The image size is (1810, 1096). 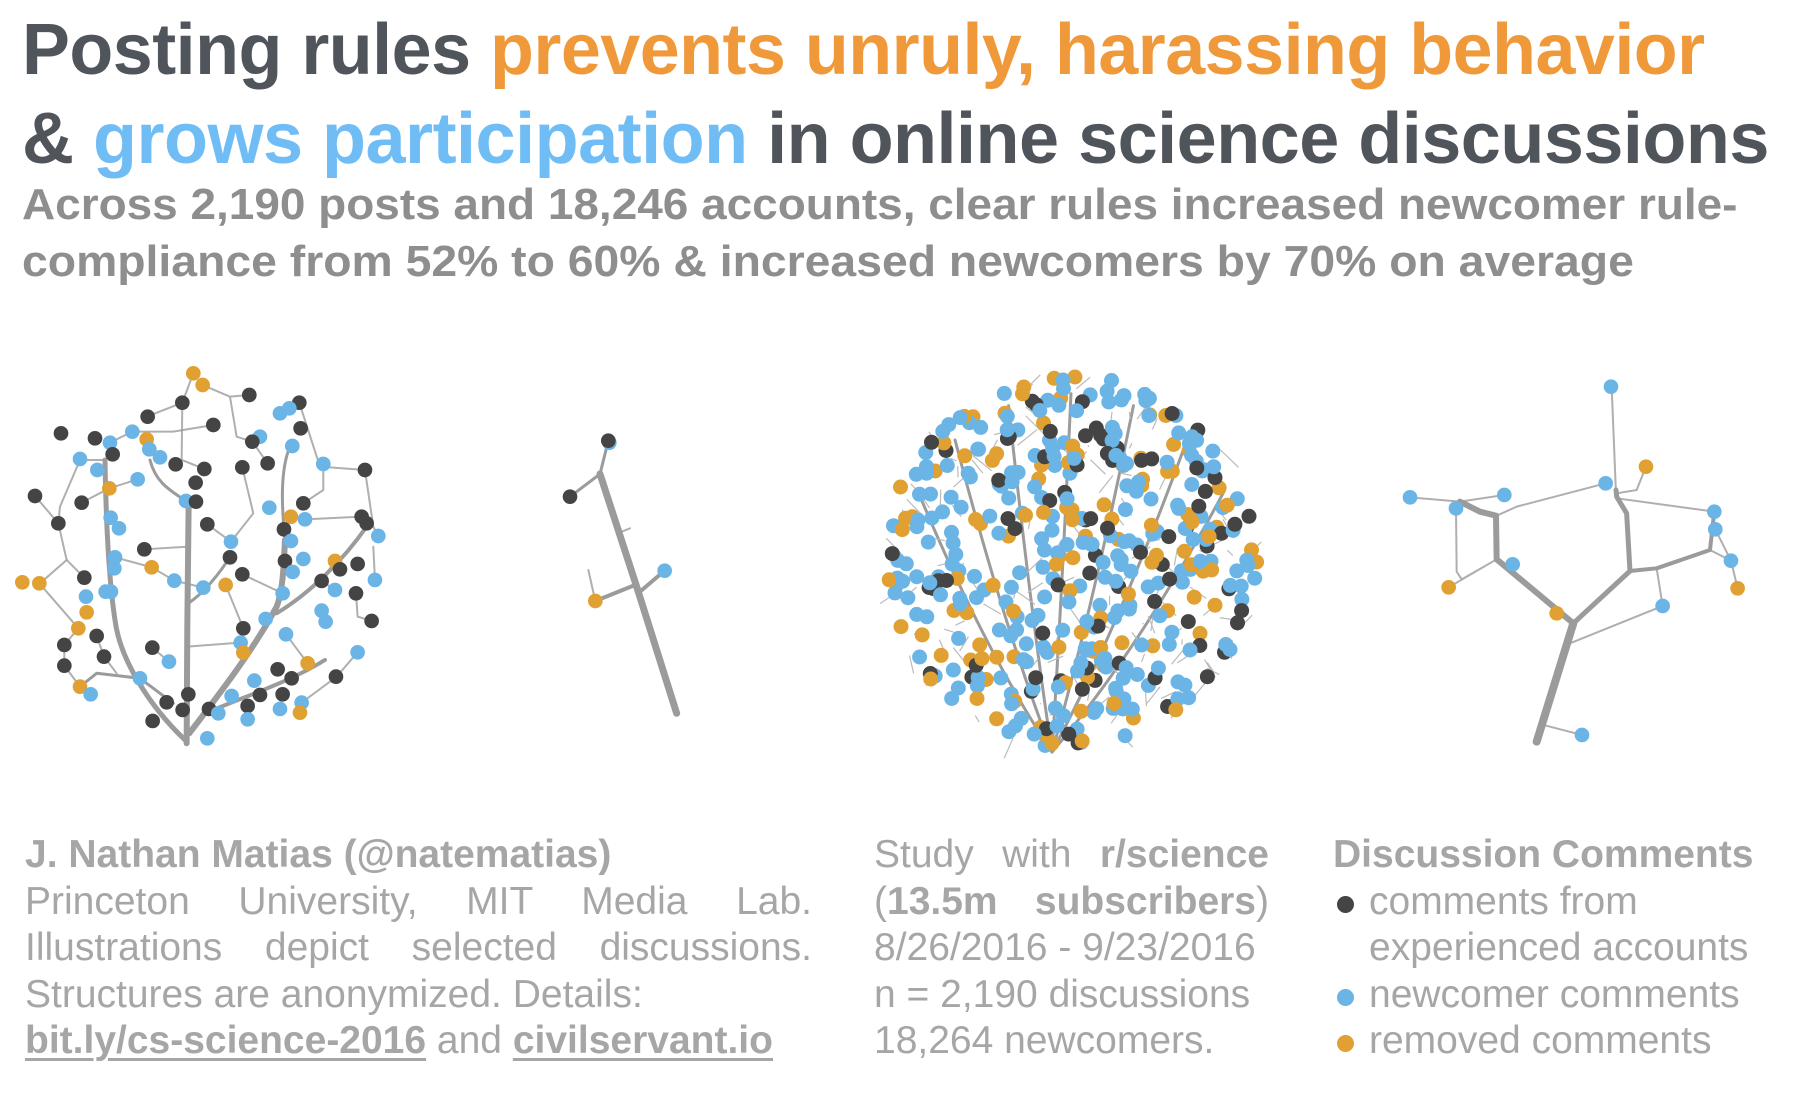 What do you see at coordinates (880, 901) in the screenshot?
I see `open-paren: (` at bounding box center [880, 901].